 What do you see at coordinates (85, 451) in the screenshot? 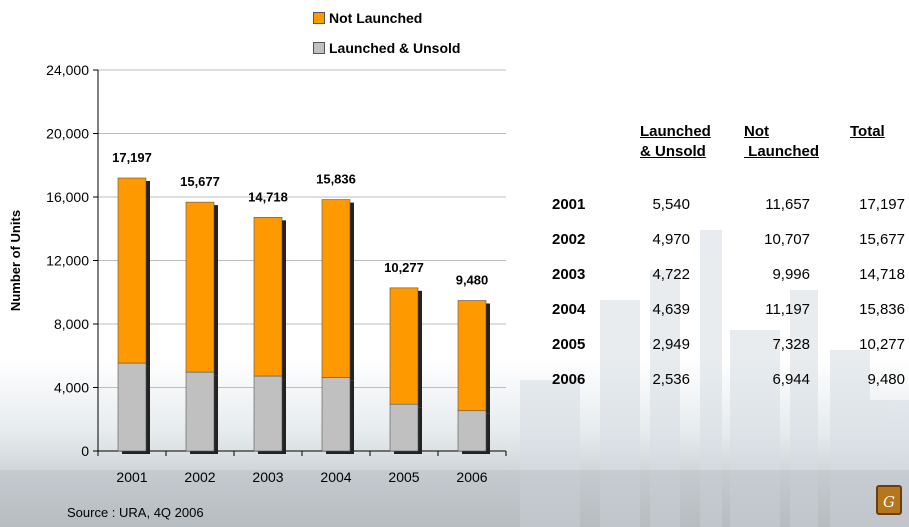
I see `y-tick-label: 0` at bounding box center [85, 451].